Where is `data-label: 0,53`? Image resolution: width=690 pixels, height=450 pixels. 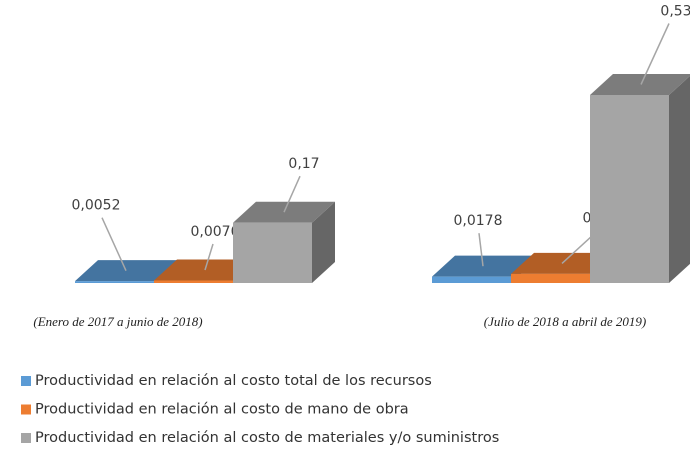 data-label: 0,53 is located at coordinates (675, 12).